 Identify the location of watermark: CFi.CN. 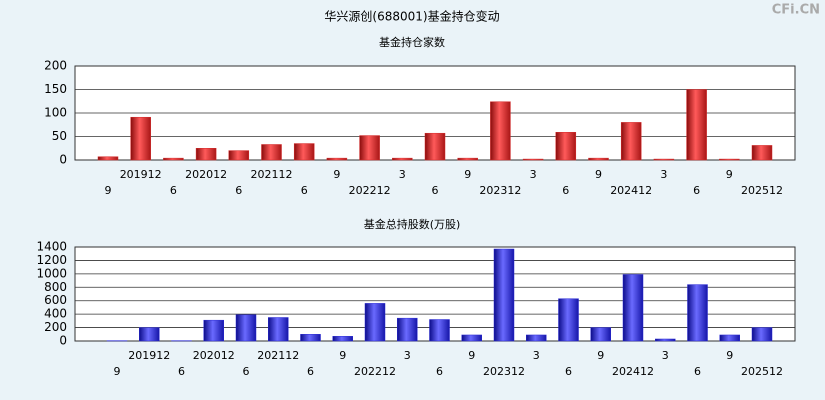
(796, 10).